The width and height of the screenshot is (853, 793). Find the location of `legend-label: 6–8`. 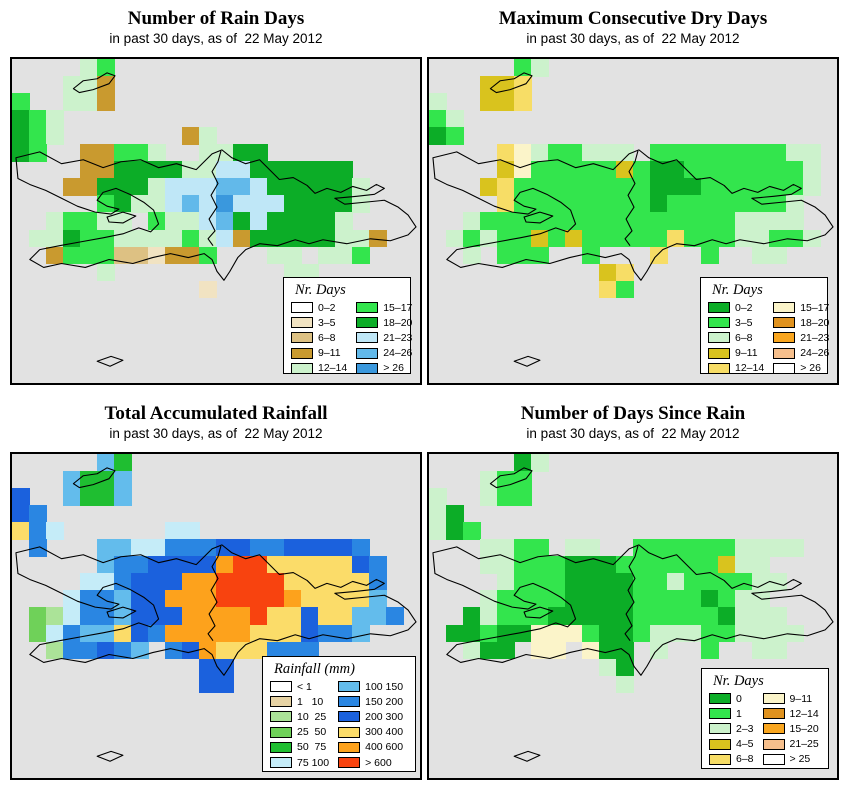

legend-label: 6–8 is located at coordinates (745, 759).